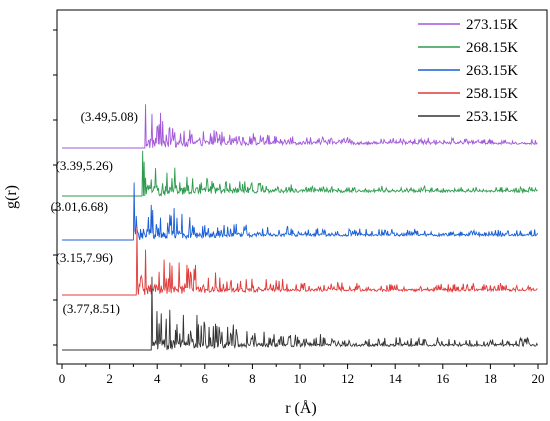 The image size is (550, 421). Describe the element at coordinates (301, 408) in the screenshot. I see `x-axis-title: r (Å)` at that location.